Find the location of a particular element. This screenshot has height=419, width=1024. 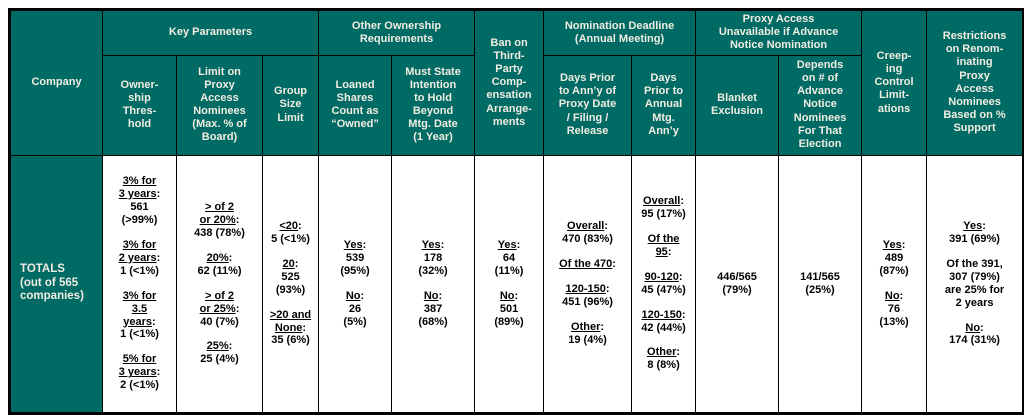

stat-block: > of 2 or 20%: 438 (78%) is located at coordinates (219, 220).